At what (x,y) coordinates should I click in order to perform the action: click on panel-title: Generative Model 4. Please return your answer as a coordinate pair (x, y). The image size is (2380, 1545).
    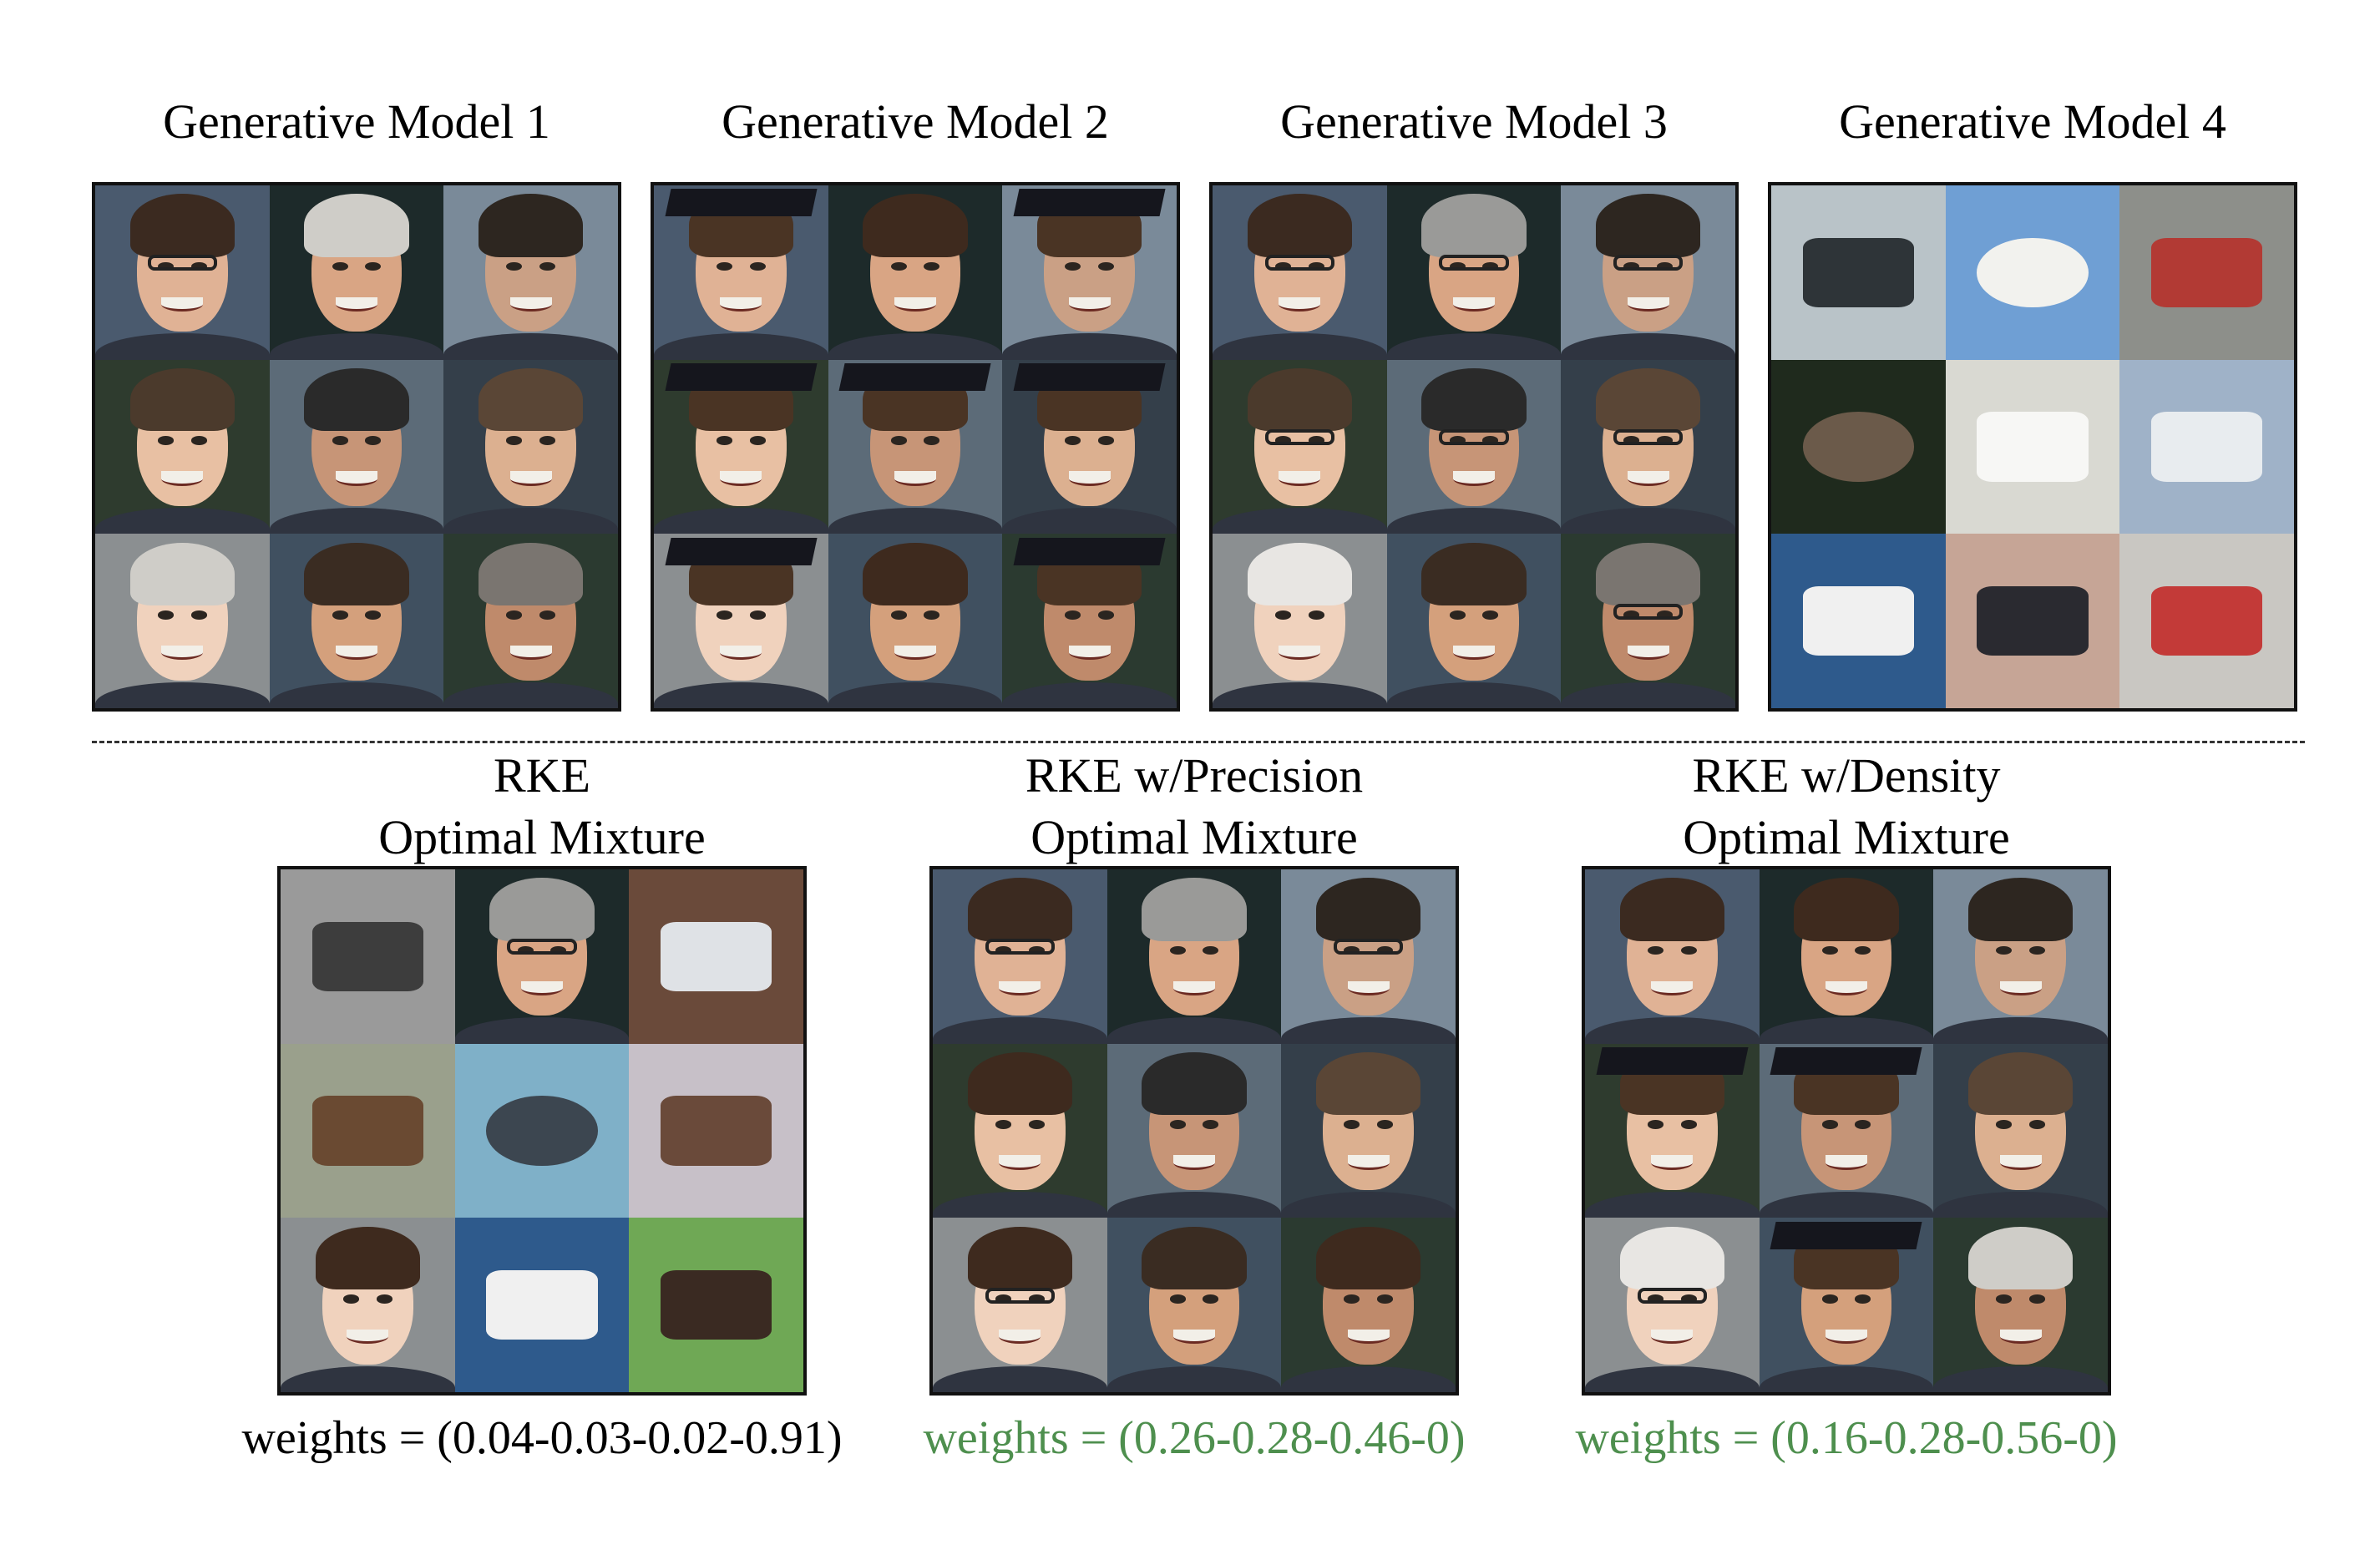
    Looking at the image, I should click on (2033, 121).